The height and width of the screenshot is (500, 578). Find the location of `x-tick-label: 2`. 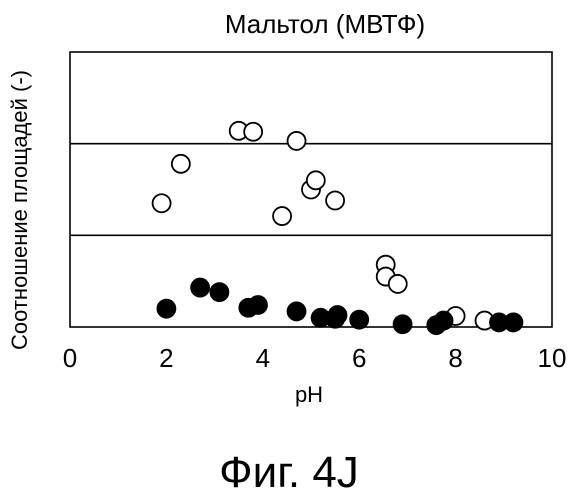

x-tick-label: 2 is located at coordinates (166, 358).